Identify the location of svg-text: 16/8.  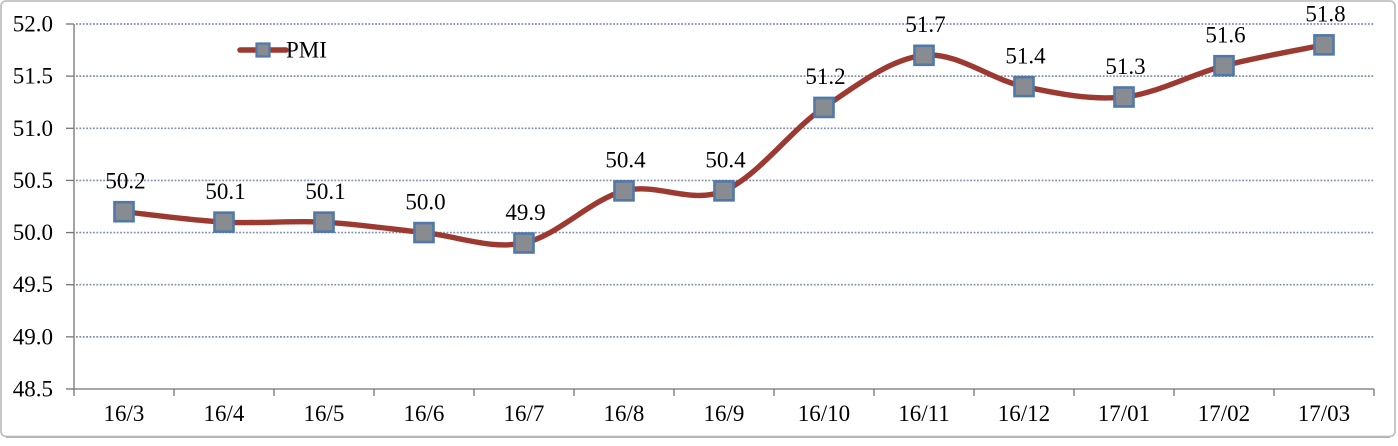
(624, 413).